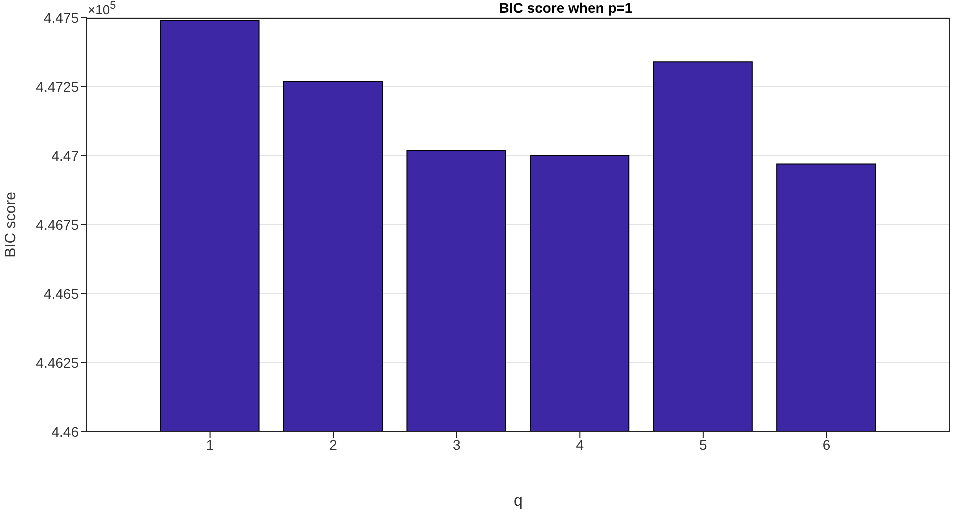 The image size is (958, 528). What do you see at coordinates (580, 444) in the screenshot?
I see `x-tick-label: 4` at bounding box center [580, 444].